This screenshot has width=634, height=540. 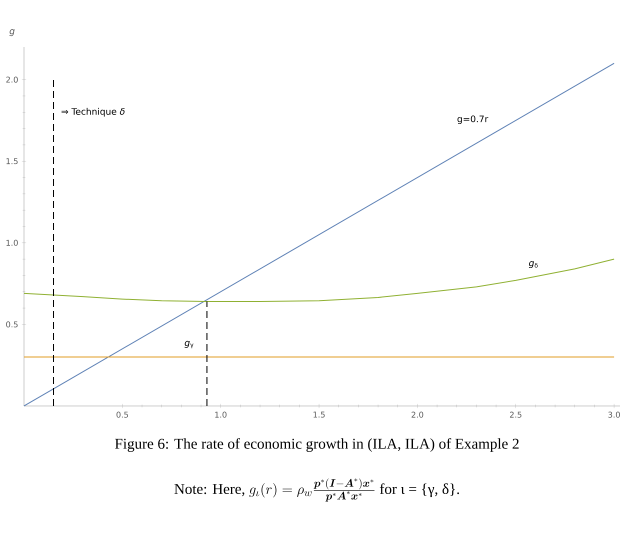 What do you see at coordinates (317, 445) in the screenshot?
I see `text: Figure 6: The rate of economic growth in (ILA, ILA) of Example 2` at bounding box center [317, 445].